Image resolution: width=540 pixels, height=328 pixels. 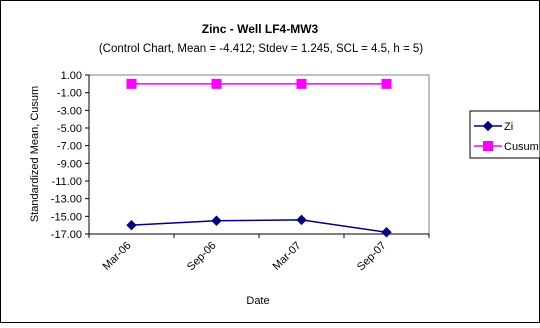 What do you see at coordinates (67, 182) in the screenshot?
I see `y-tick-label: -11.00` at bounding box center [67, 182].